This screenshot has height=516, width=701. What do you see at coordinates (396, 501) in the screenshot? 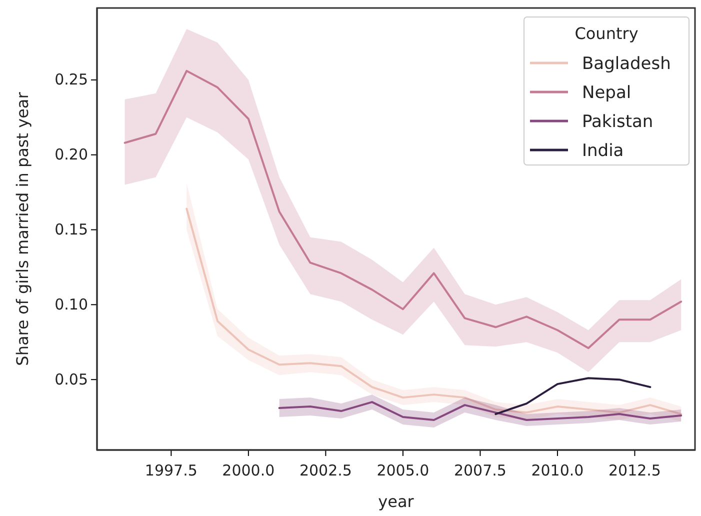
I see `x-axis-title: year` at bounding box center [396, 501].